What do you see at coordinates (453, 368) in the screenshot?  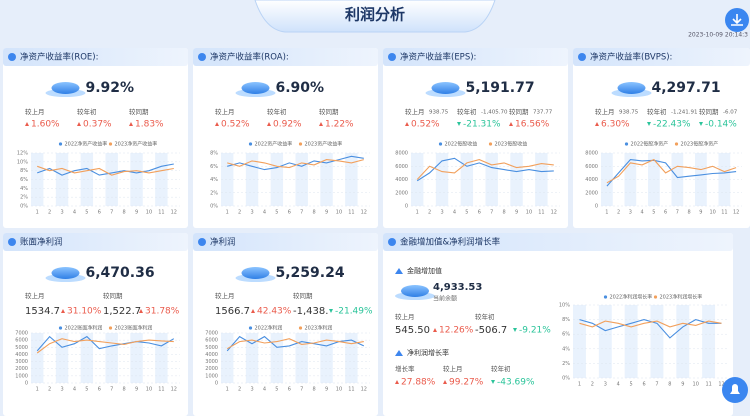 I see `compare-label: 较上月` at bounding box center [453, 368].